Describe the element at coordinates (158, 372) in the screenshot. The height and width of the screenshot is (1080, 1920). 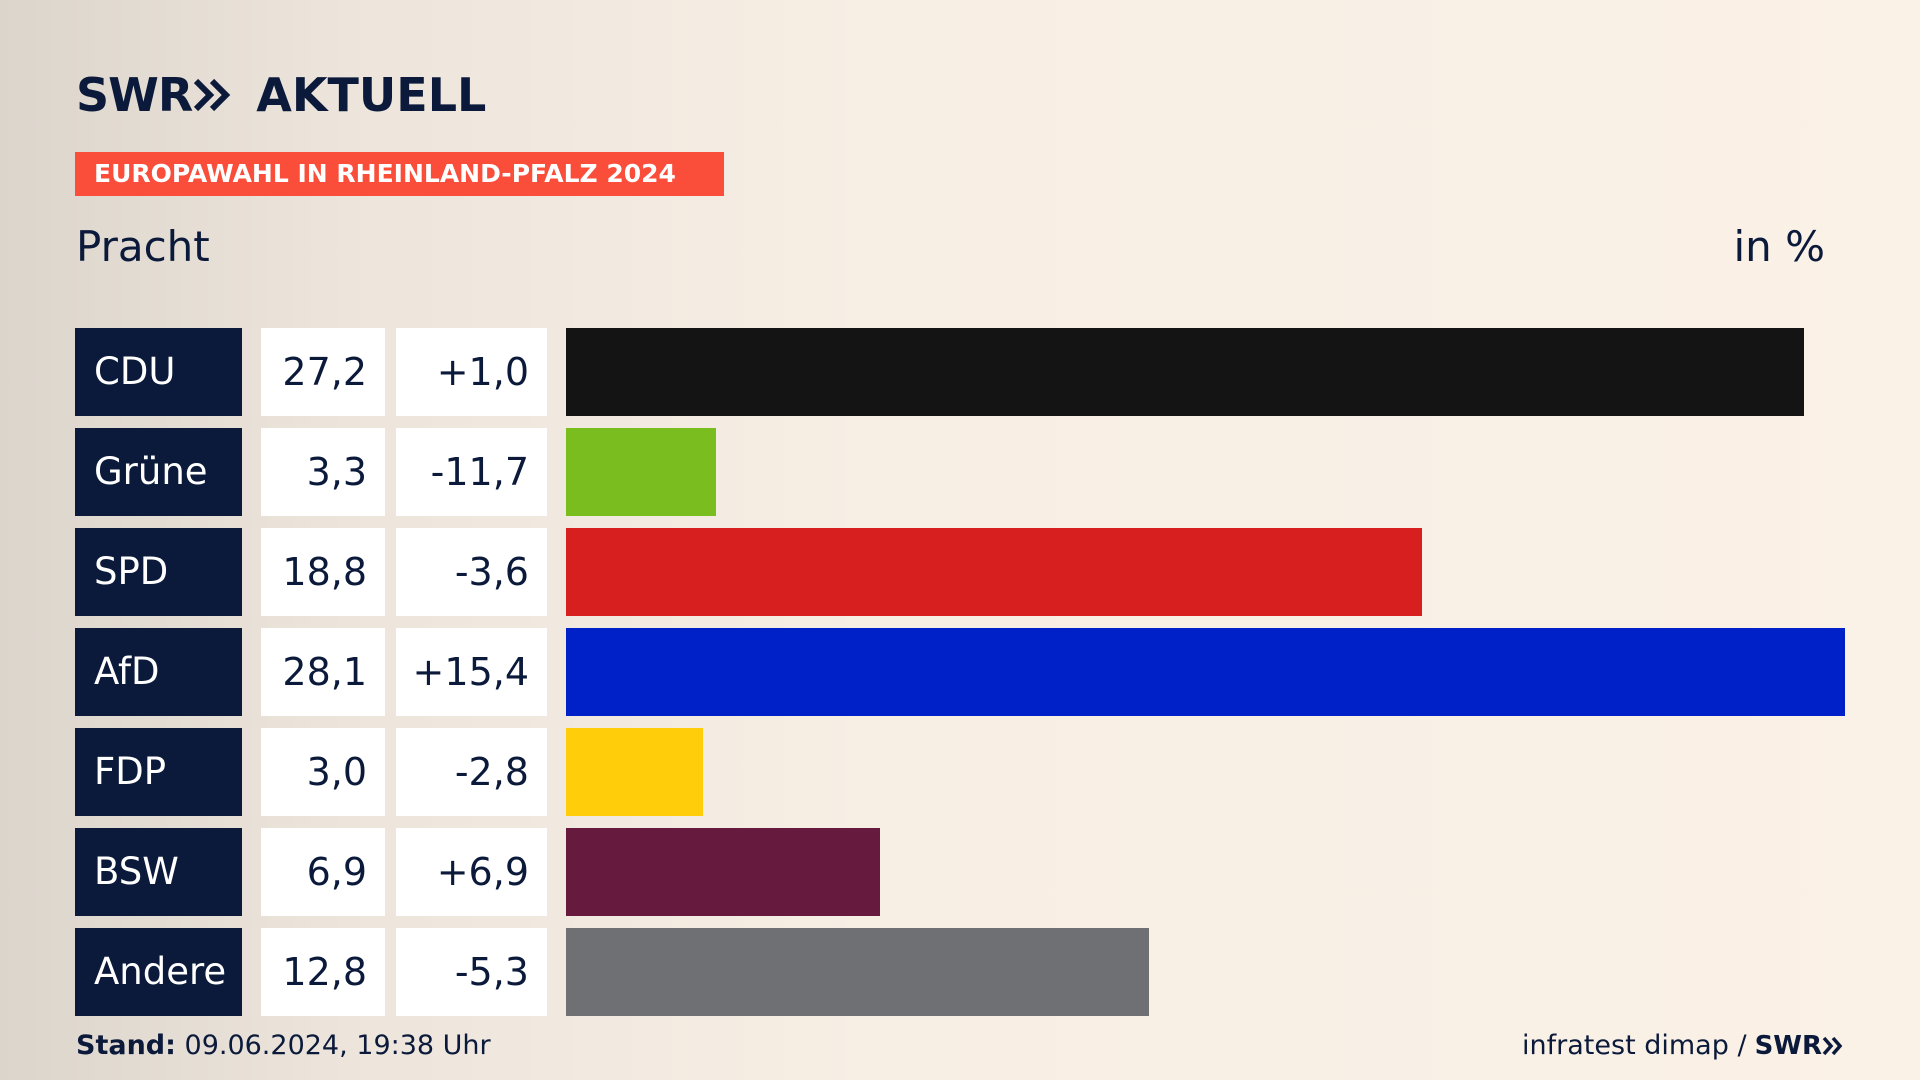
I see `party-label: CDU` at that location.